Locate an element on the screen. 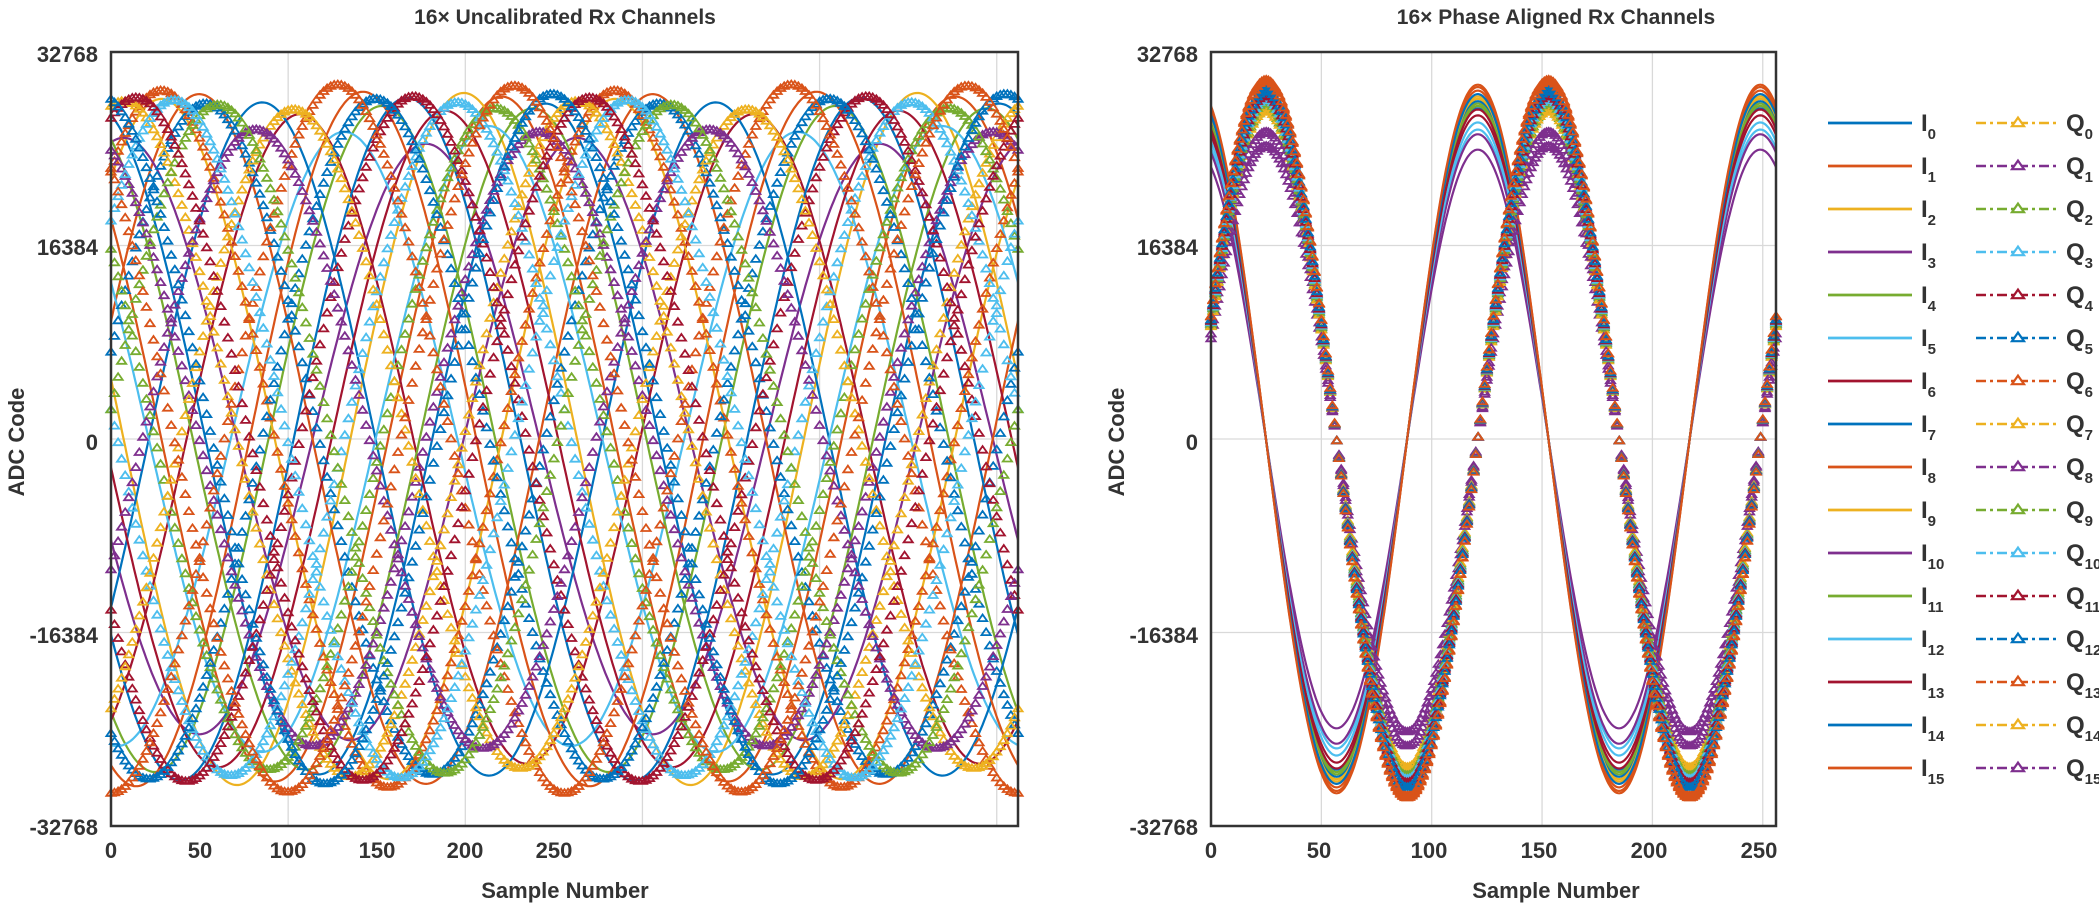 The width and height of the screenshot is (2099, 909). chart-right-ytick-label: 0 is located at coordinates (1192, 442).